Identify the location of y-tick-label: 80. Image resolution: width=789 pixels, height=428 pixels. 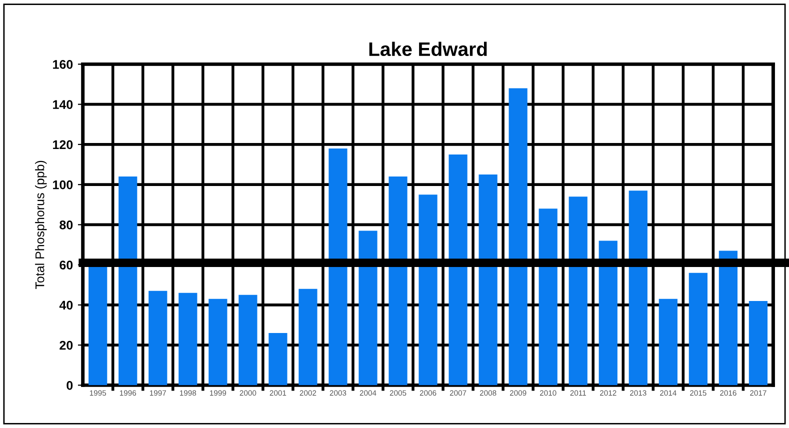
(66, 225).